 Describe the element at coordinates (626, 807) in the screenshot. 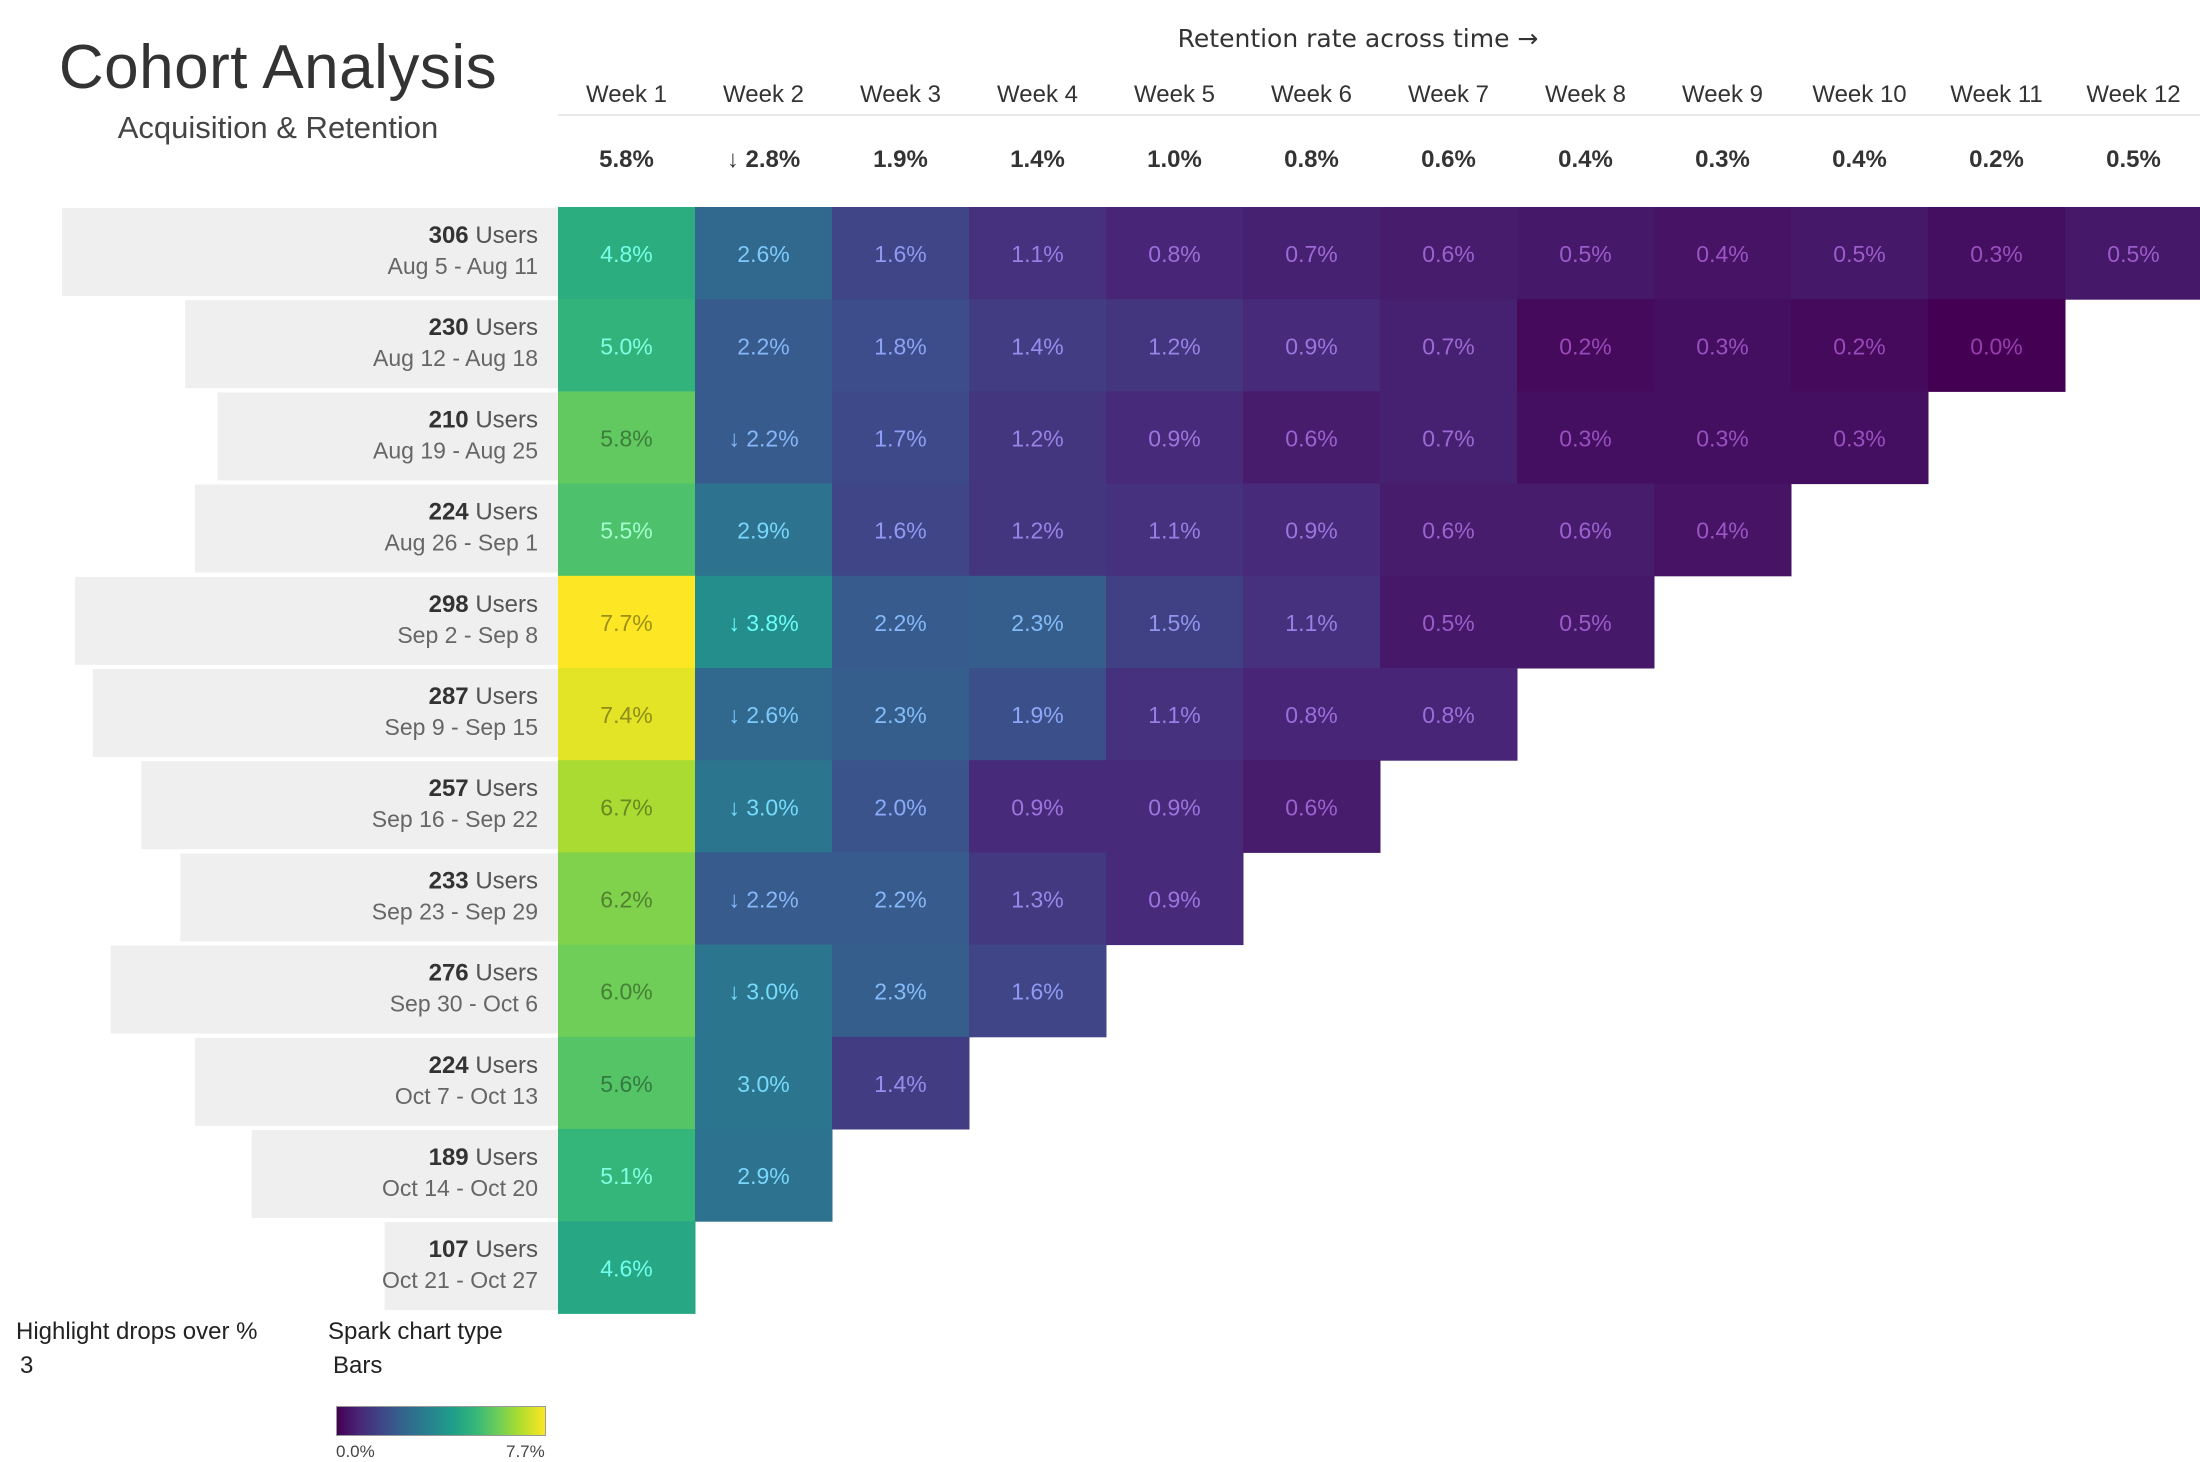

I see `retention-value-label: 6.7%` at that location.